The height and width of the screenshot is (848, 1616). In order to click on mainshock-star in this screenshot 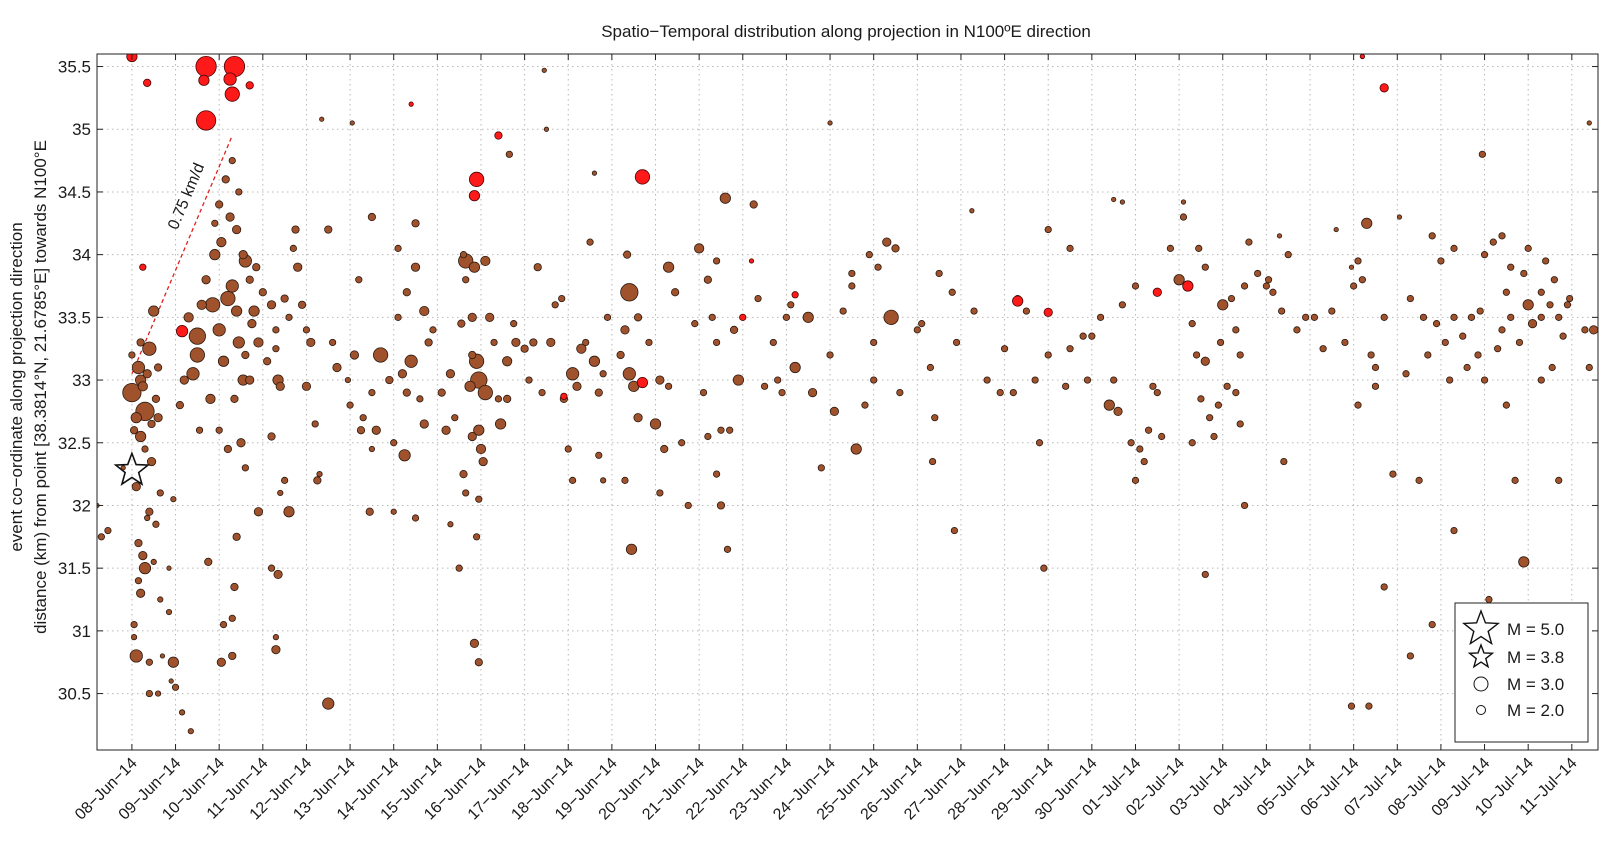, I will do `click(132, 468)`.